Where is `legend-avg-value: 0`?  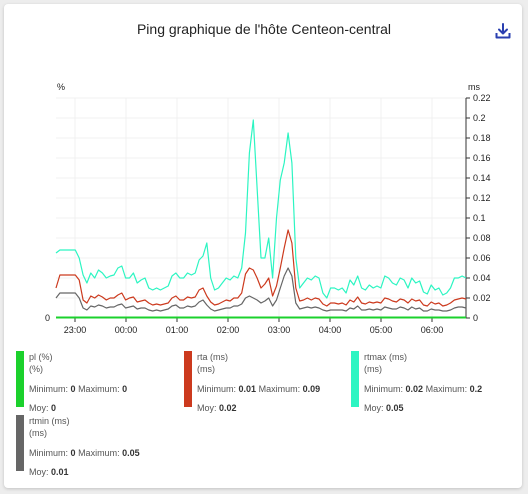
legend-avg-value: 0 is located at coordinates (54, 408).